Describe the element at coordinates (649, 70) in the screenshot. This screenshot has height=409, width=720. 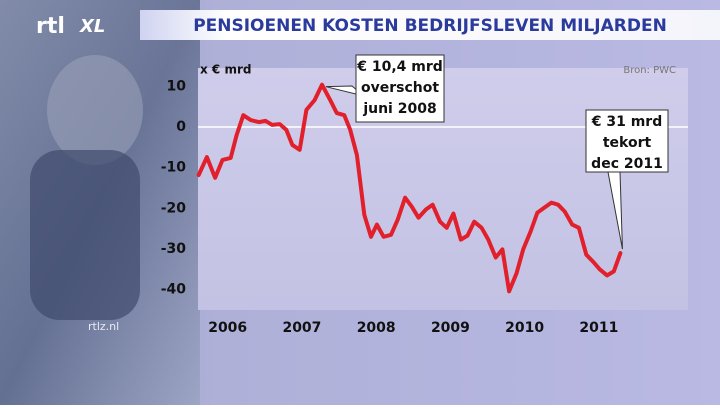
I see `source: Bron: PWC` at that location.